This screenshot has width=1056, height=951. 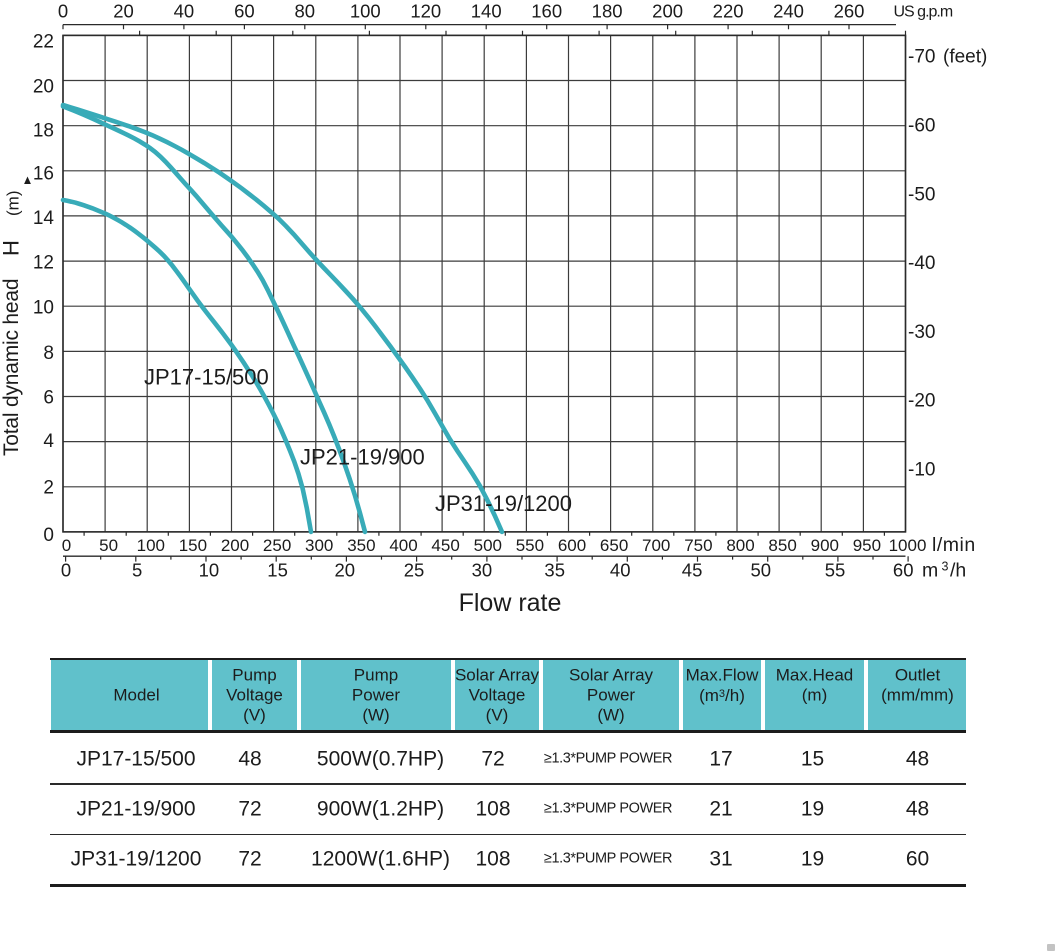 What do you see at coordinates (546, 11) in the screenshot?
I see `svg-text: 160` at bounding box center [546, 11].